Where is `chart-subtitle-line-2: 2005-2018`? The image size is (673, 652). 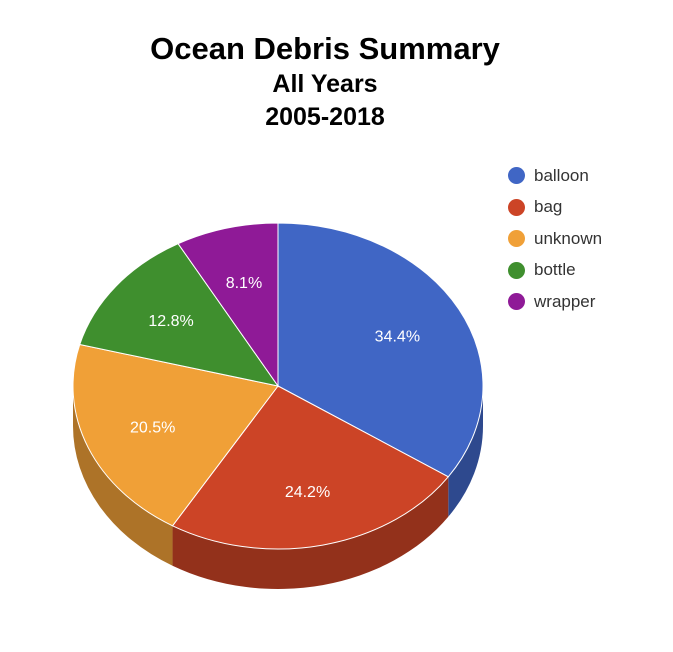
chart-subtitle-line-2: 2005-2018 is located at coordinates (325, 117).